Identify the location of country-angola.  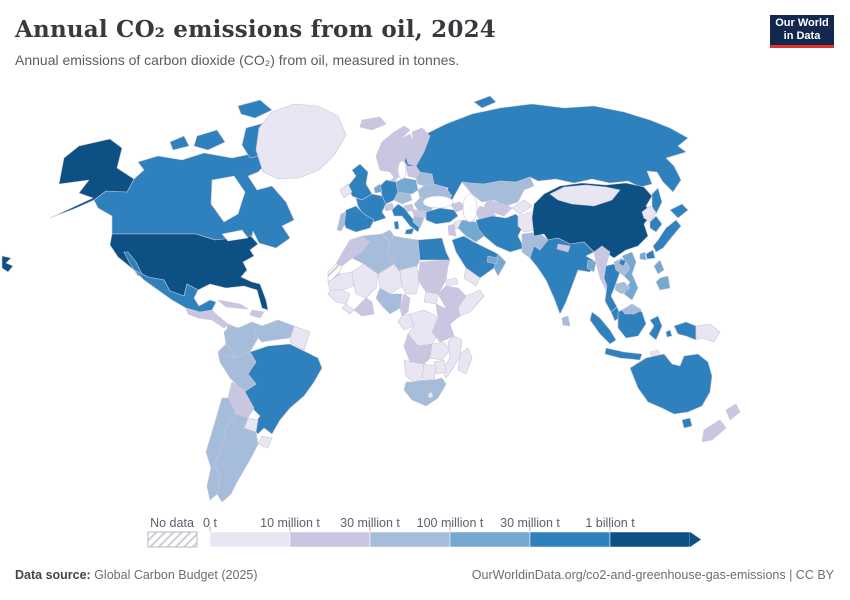
(418, 349).